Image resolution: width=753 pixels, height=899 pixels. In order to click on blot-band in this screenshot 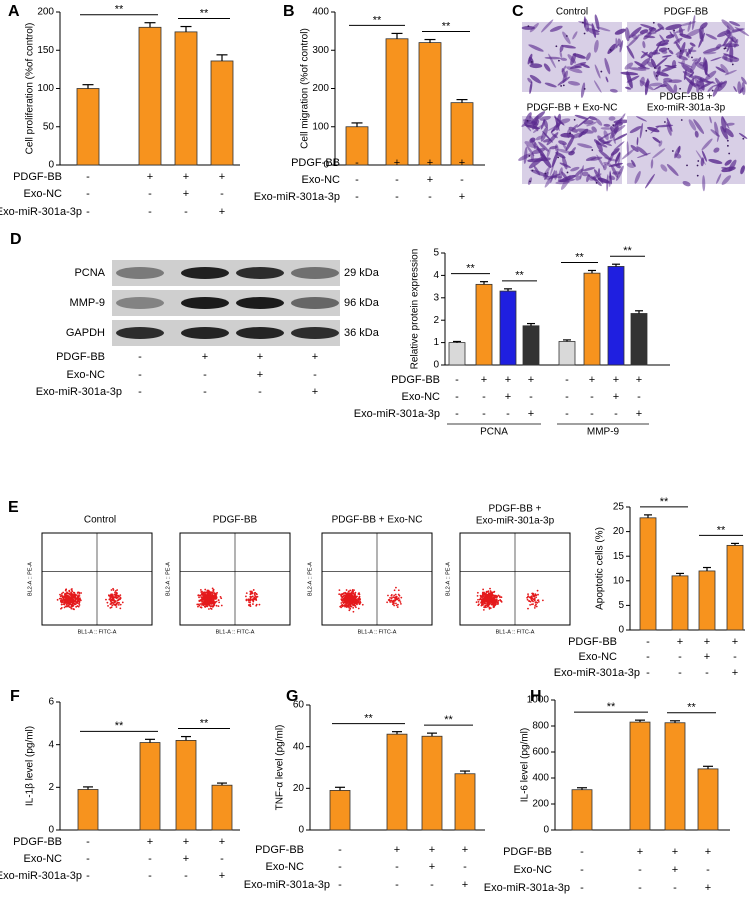, I will do `click(315, 303)`.